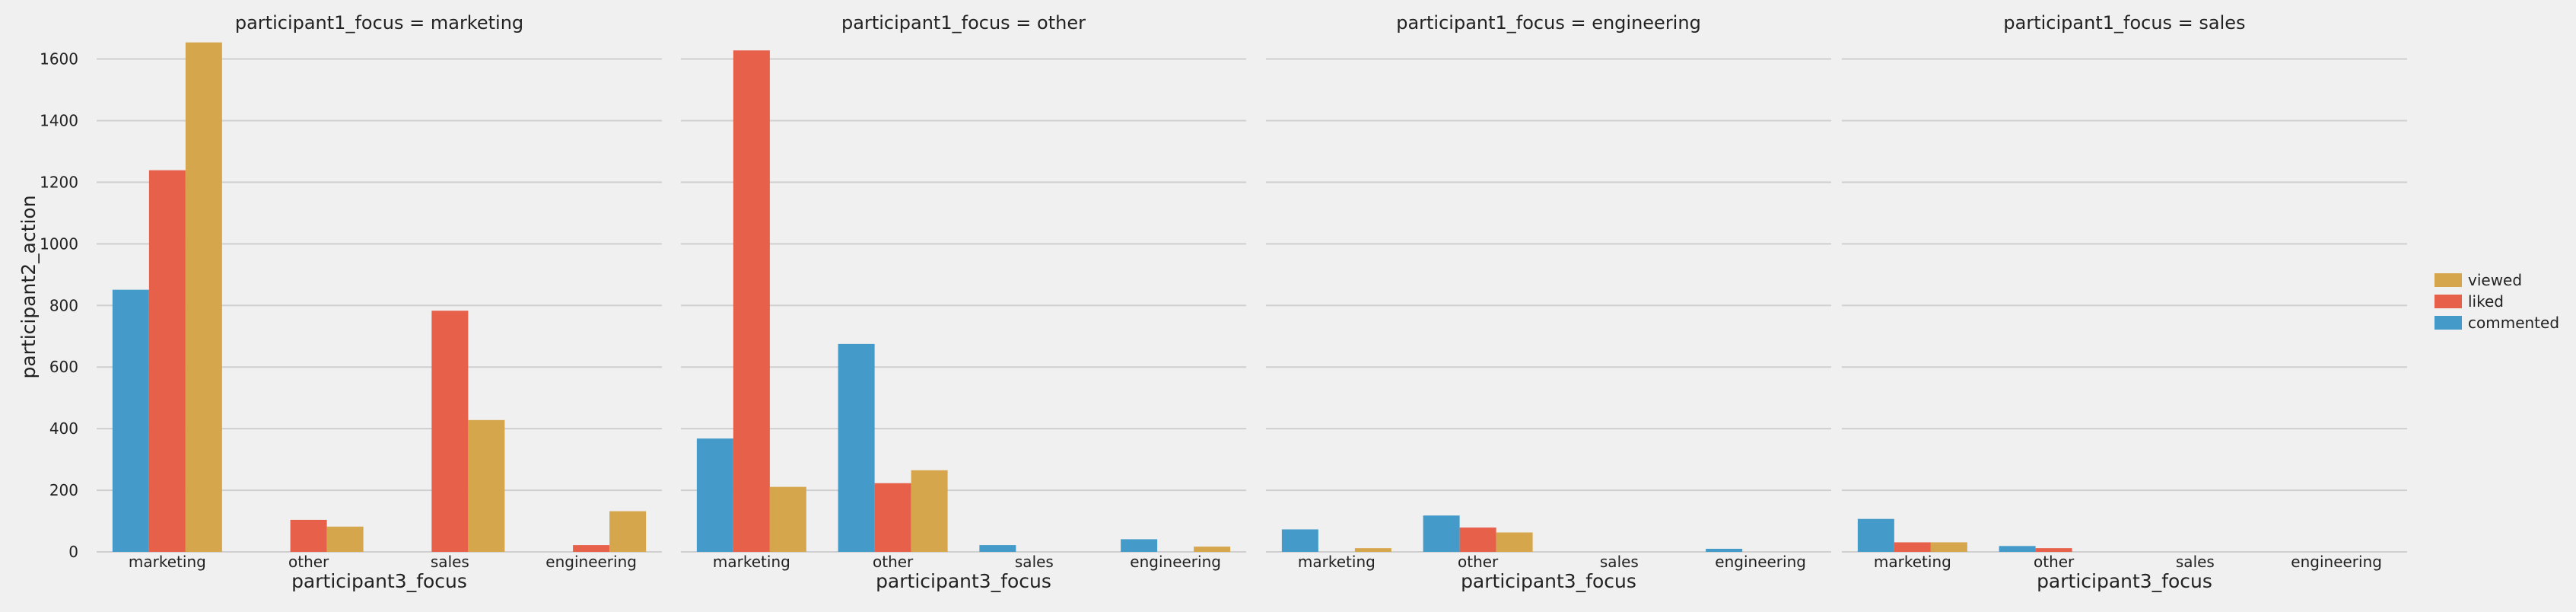  I want to click on legend-label-viewed: viewed, so click(2495, 280).